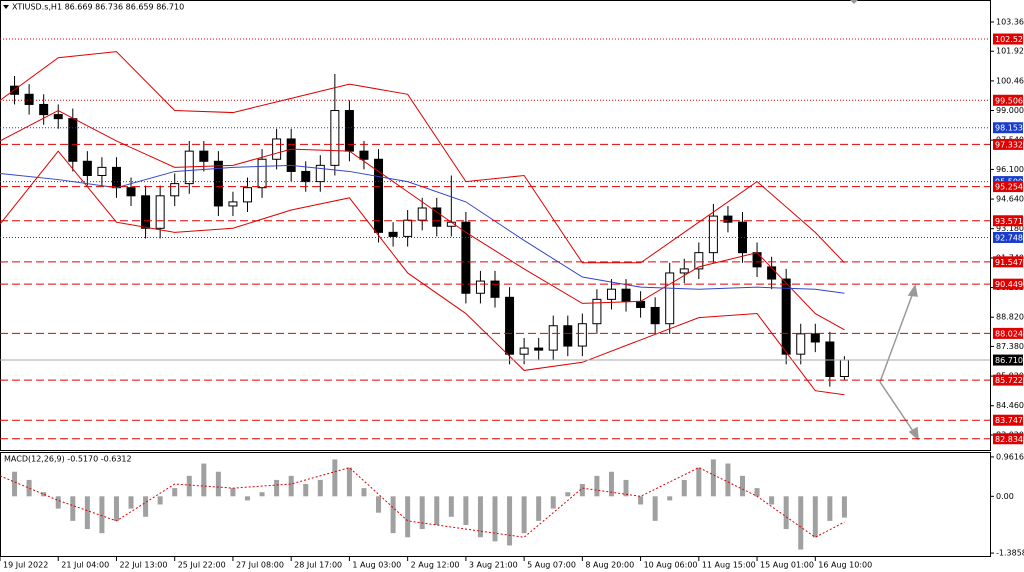 This screenshot has width=1024, height=572. I want to click on y-tick-label: 96.100, so click(1010, 169).